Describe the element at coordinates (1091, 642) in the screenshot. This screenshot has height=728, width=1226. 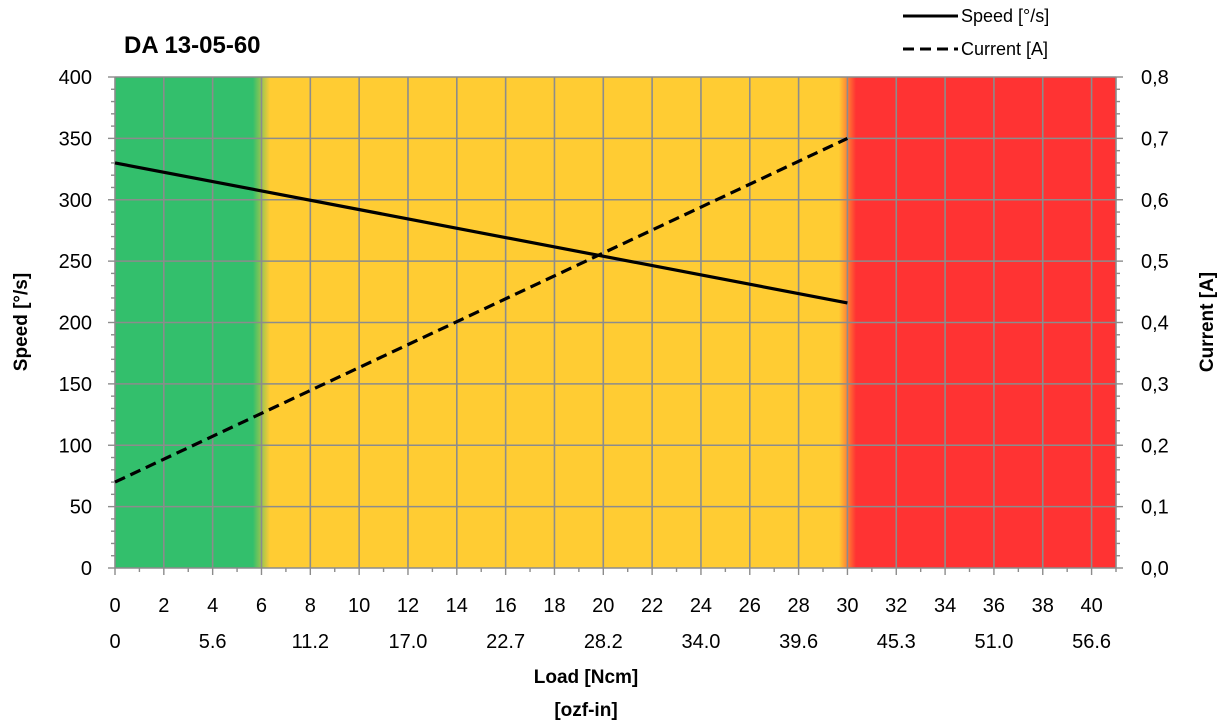
I see `x2-tick-label: 56.6` at that location.